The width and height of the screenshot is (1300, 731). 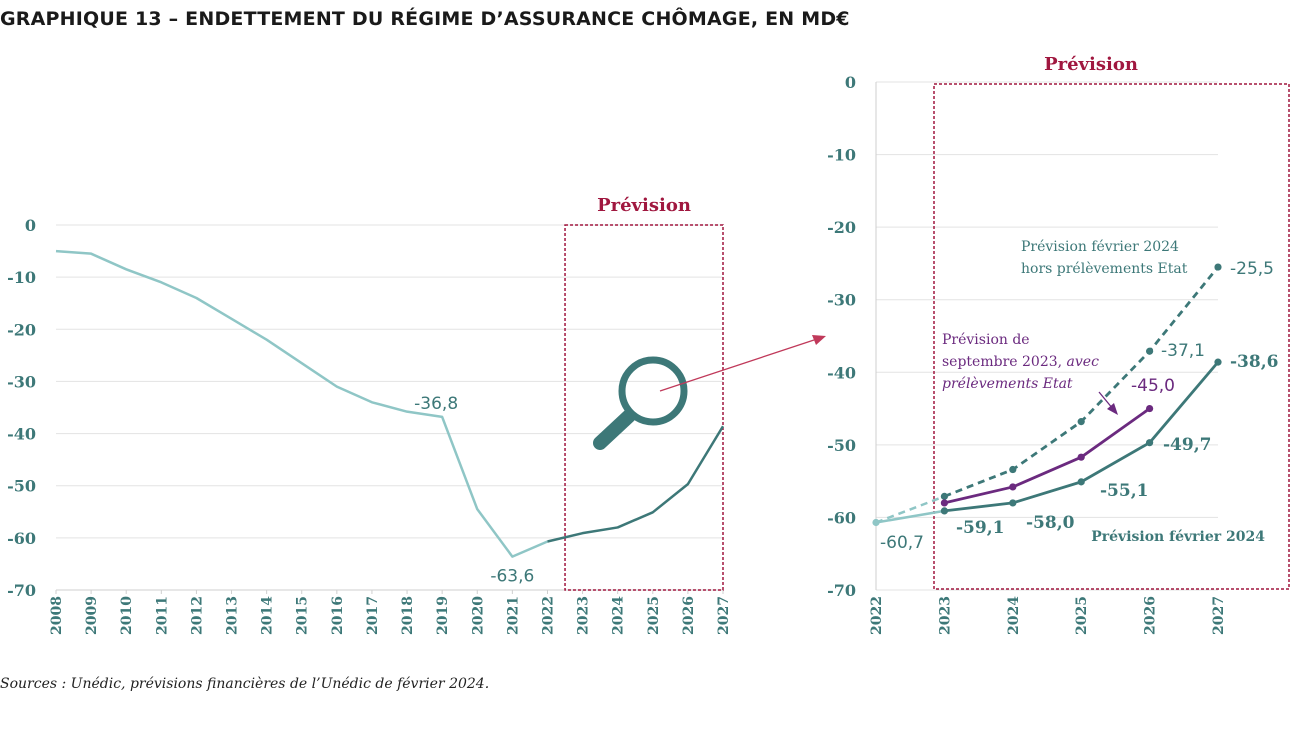 I want to click on legend-sept2023-line2: septembre 2023, avec, so click(x=1020, y=362).